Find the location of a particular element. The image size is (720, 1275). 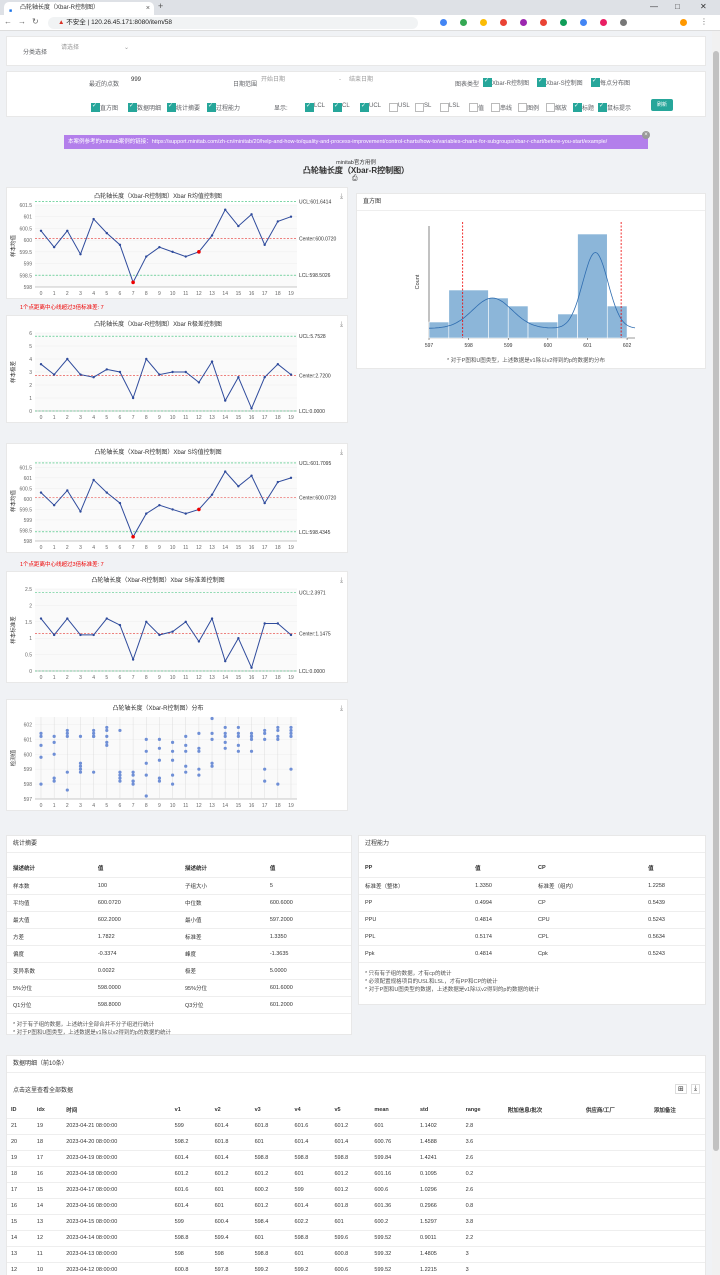

y-tick-label: 601.5 is located at coordinates (25, 468).